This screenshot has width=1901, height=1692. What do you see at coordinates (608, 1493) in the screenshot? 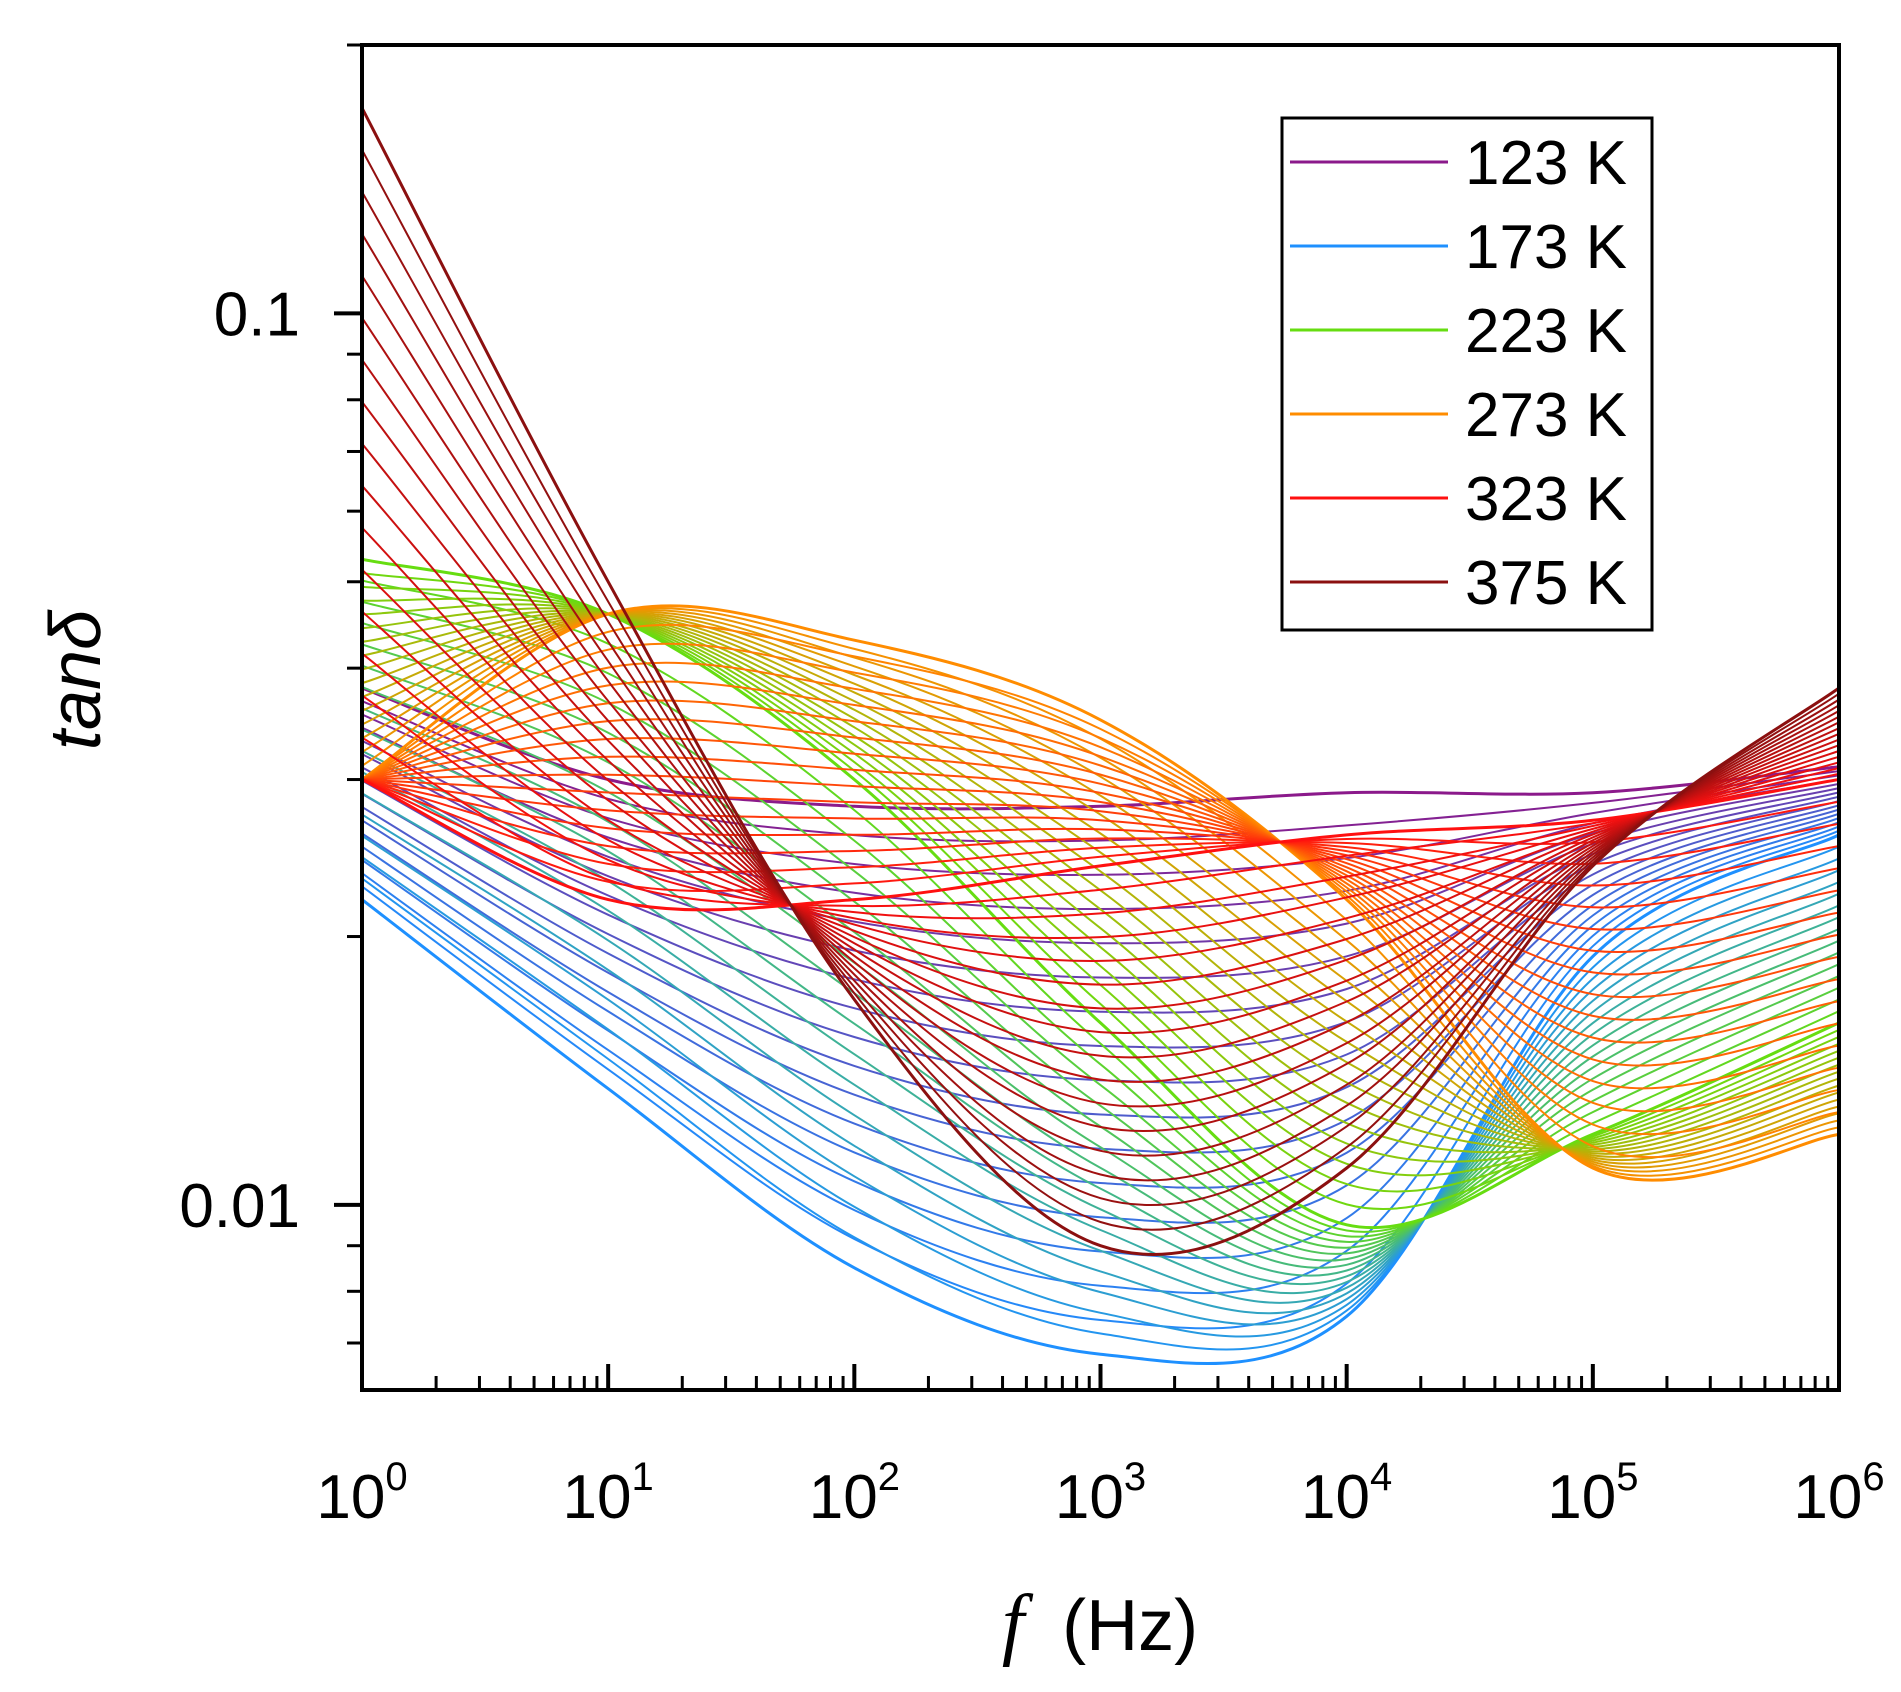
I see `x-tick-label: 10¹` at bounding box center [608, 1493].